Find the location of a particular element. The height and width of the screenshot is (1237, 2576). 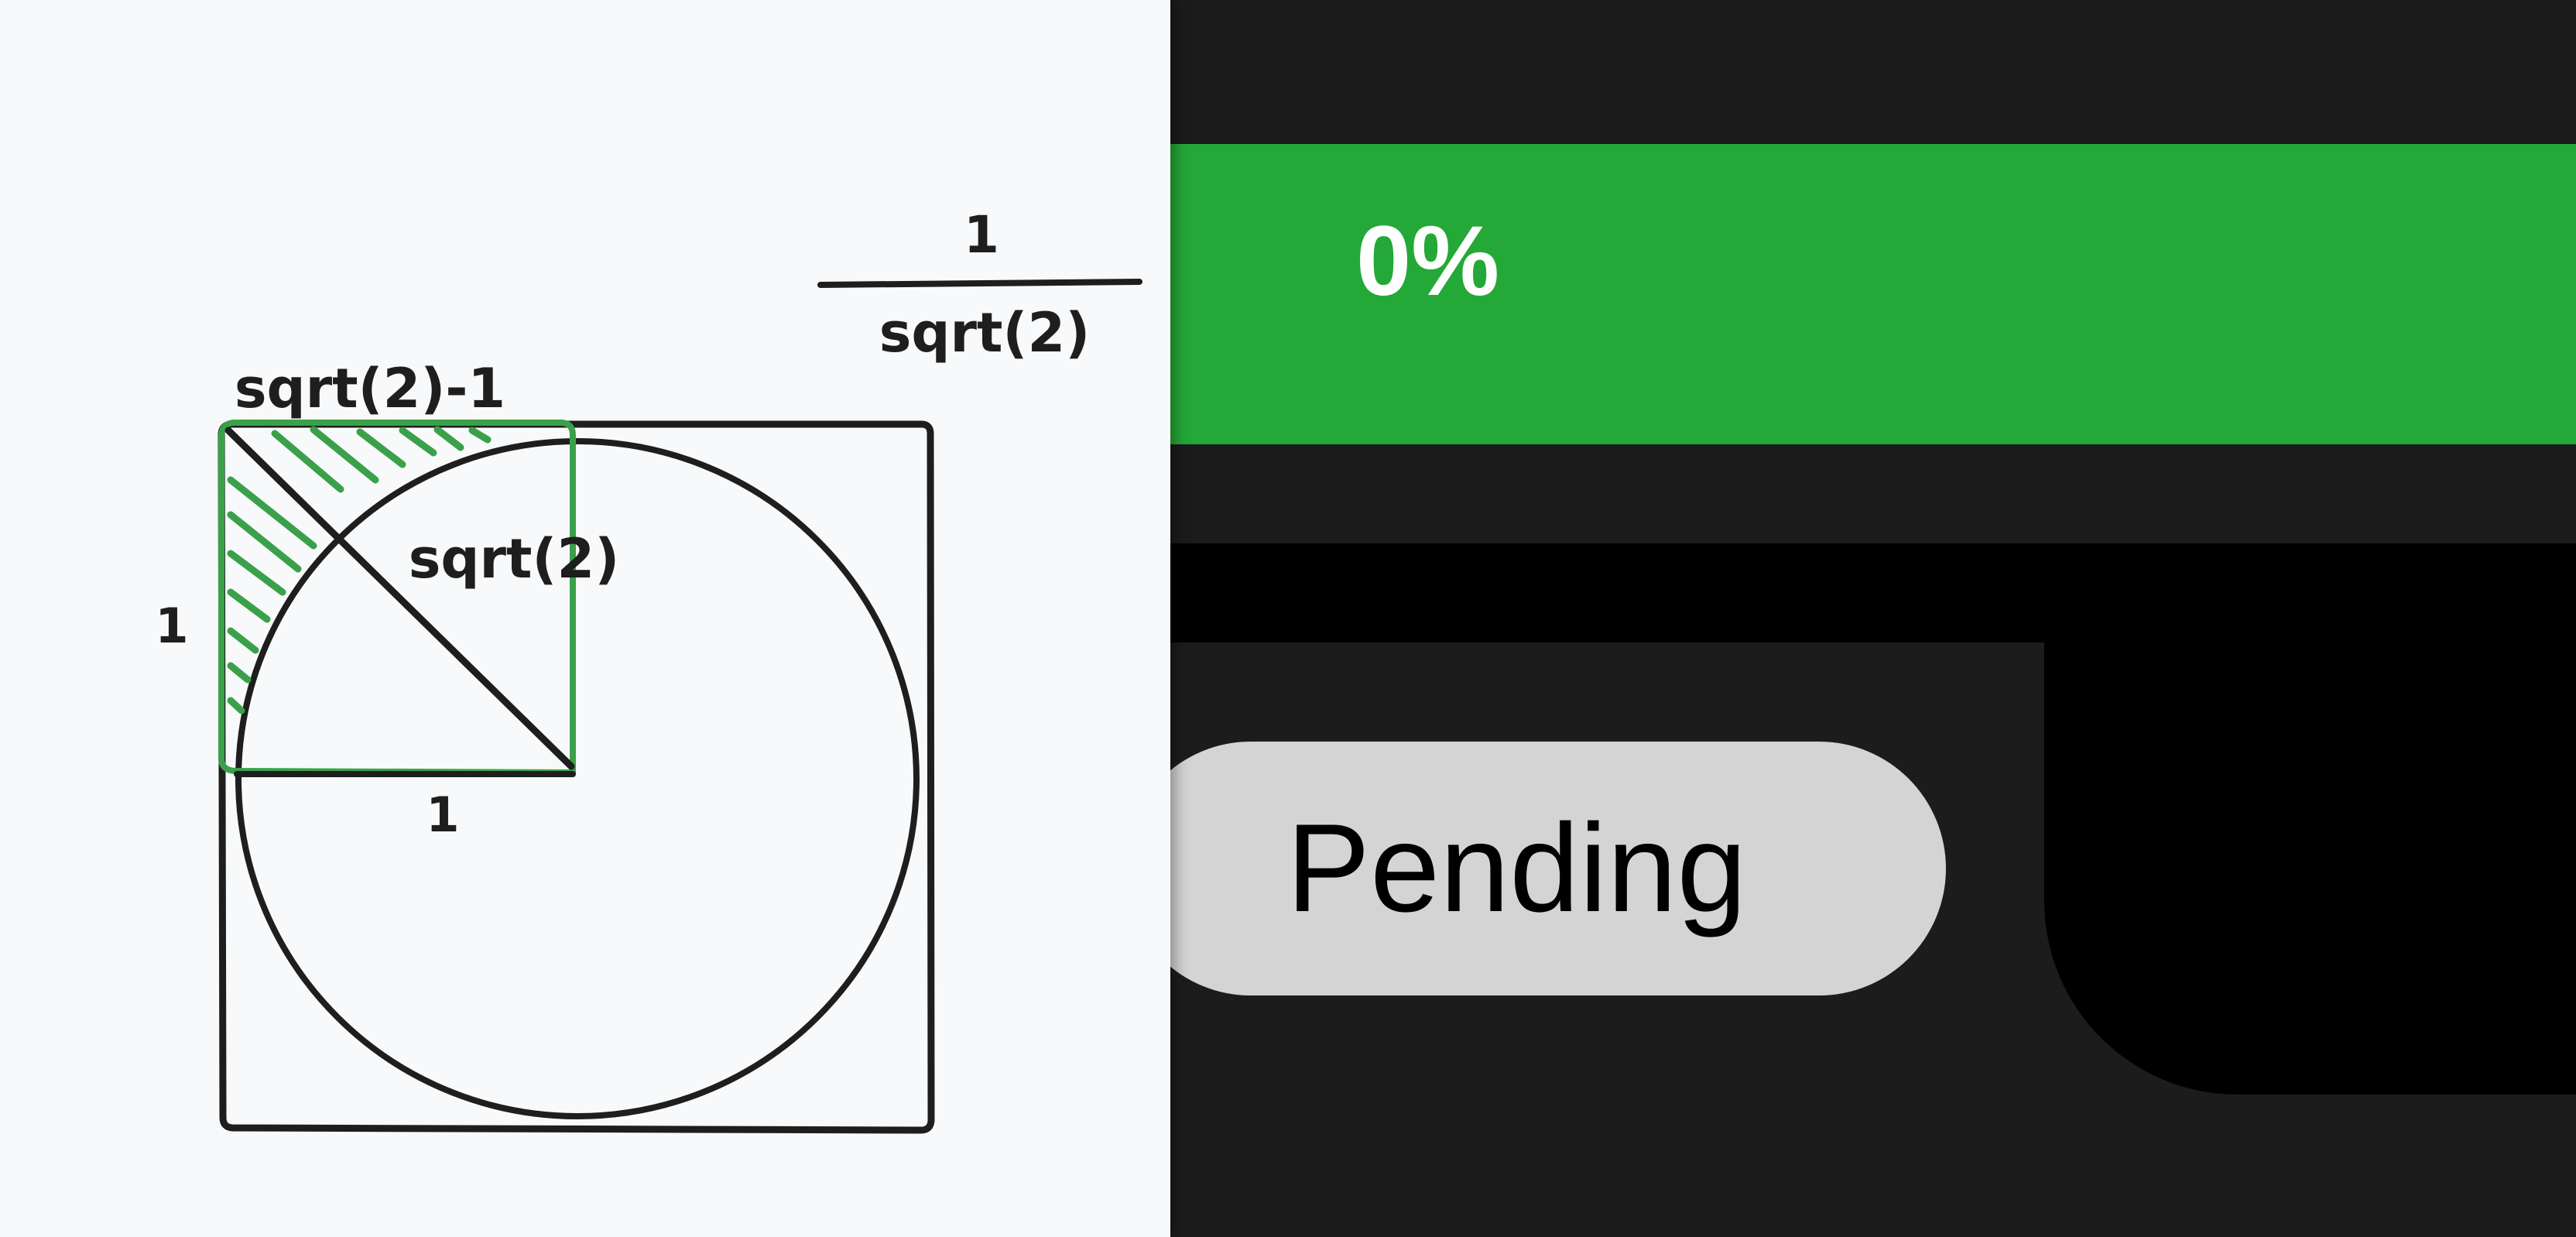

highlight-square is located at coordinates (397, 598).